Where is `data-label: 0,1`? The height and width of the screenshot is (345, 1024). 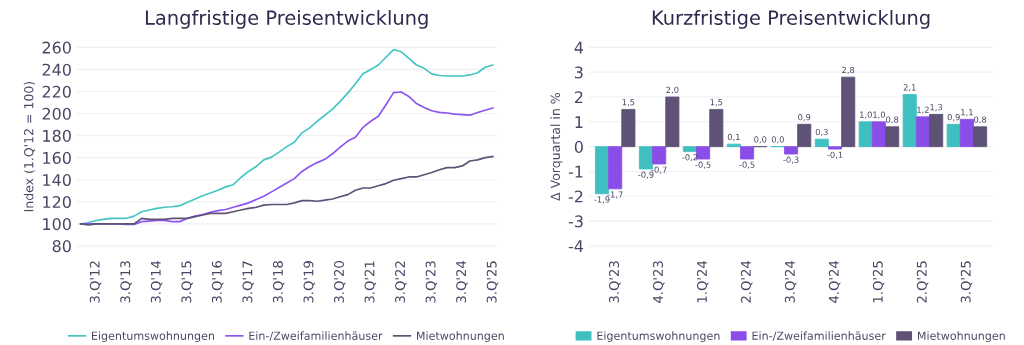 data-label: 0,1 is located at coordinates (733, 137).